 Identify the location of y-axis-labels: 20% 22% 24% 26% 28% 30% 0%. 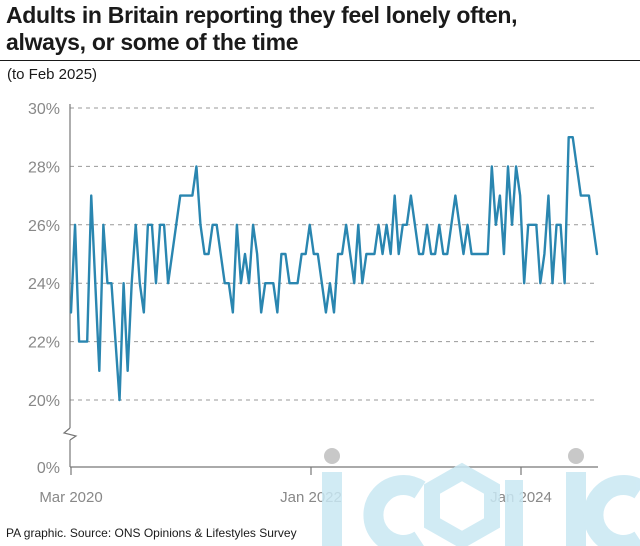
(44, 289).